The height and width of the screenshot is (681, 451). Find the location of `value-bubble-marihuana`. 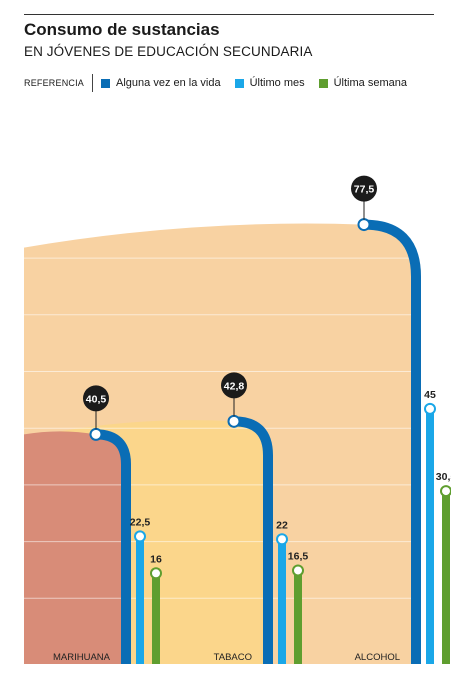

value-bubble-marihuana is located at coordinates (96, 398).